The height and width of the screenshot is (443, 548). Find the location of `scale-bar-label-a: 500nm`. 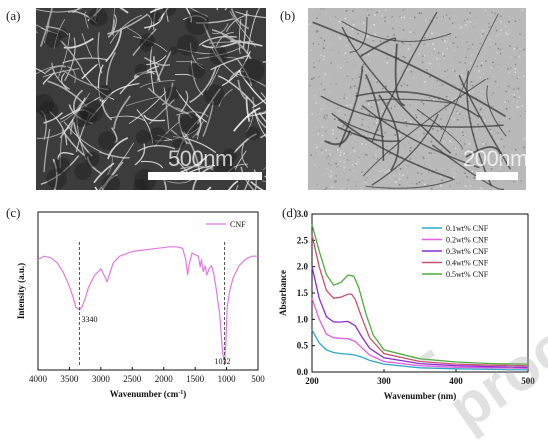

scale-bar-label-a: 500nm is located at coordinates (200, 159).